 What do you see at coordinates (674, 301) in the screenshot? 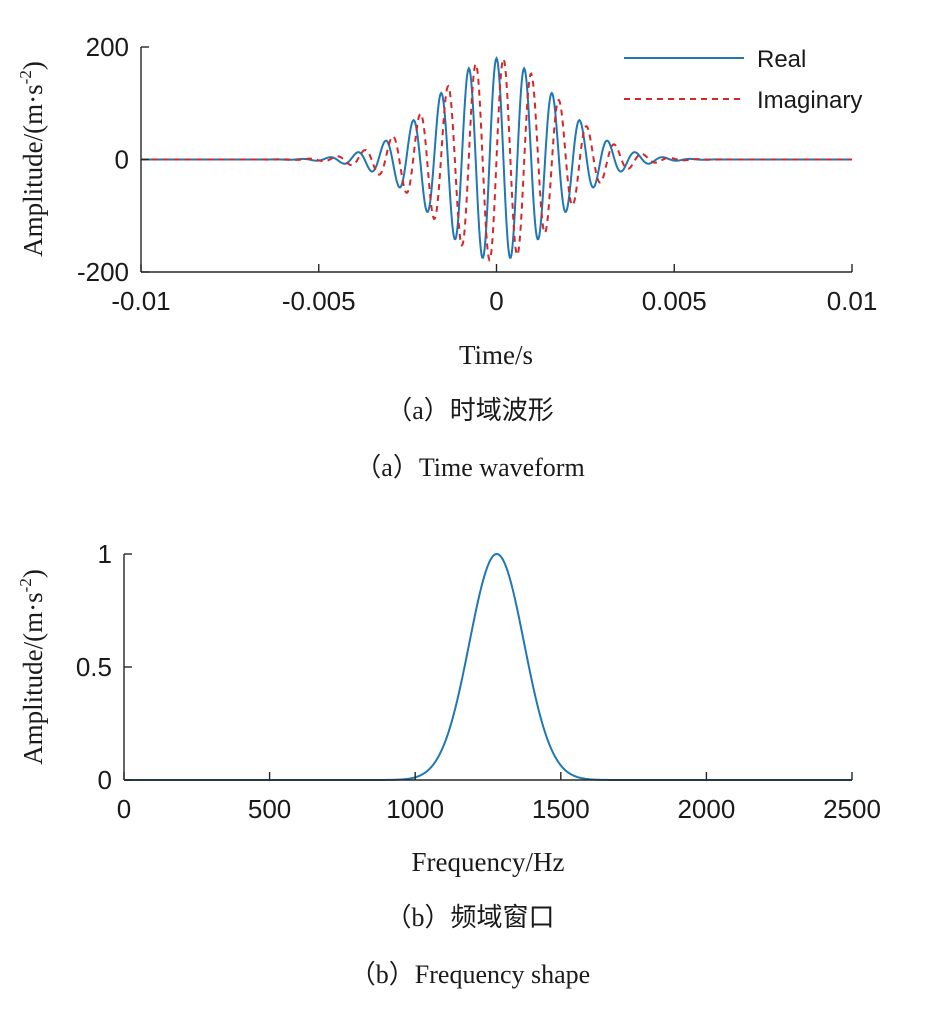
I see `x-tick-label: 0.005` at bounding box center [674, 301].